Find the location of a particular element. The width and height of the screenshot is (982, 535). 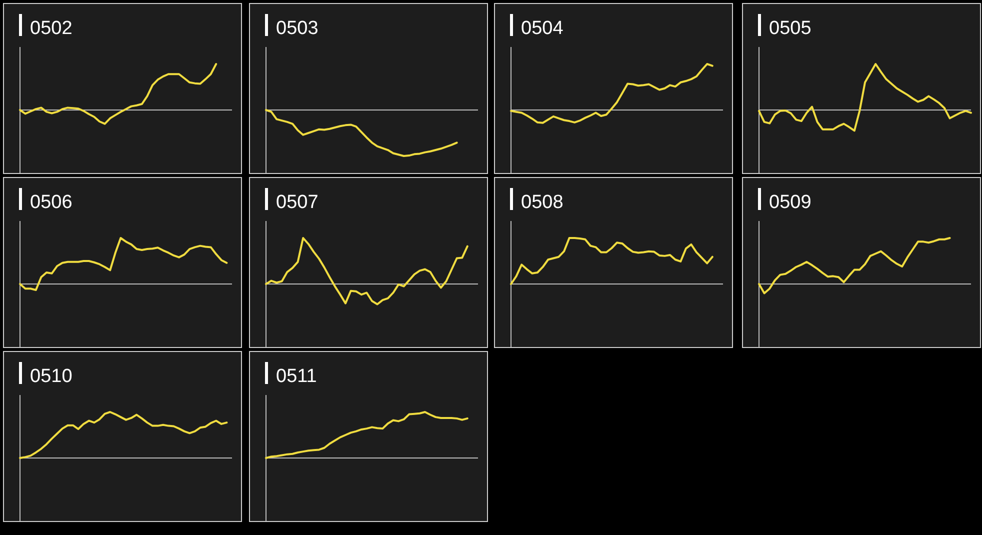

chart-title: 0510 is located at coordinates (51, 376).